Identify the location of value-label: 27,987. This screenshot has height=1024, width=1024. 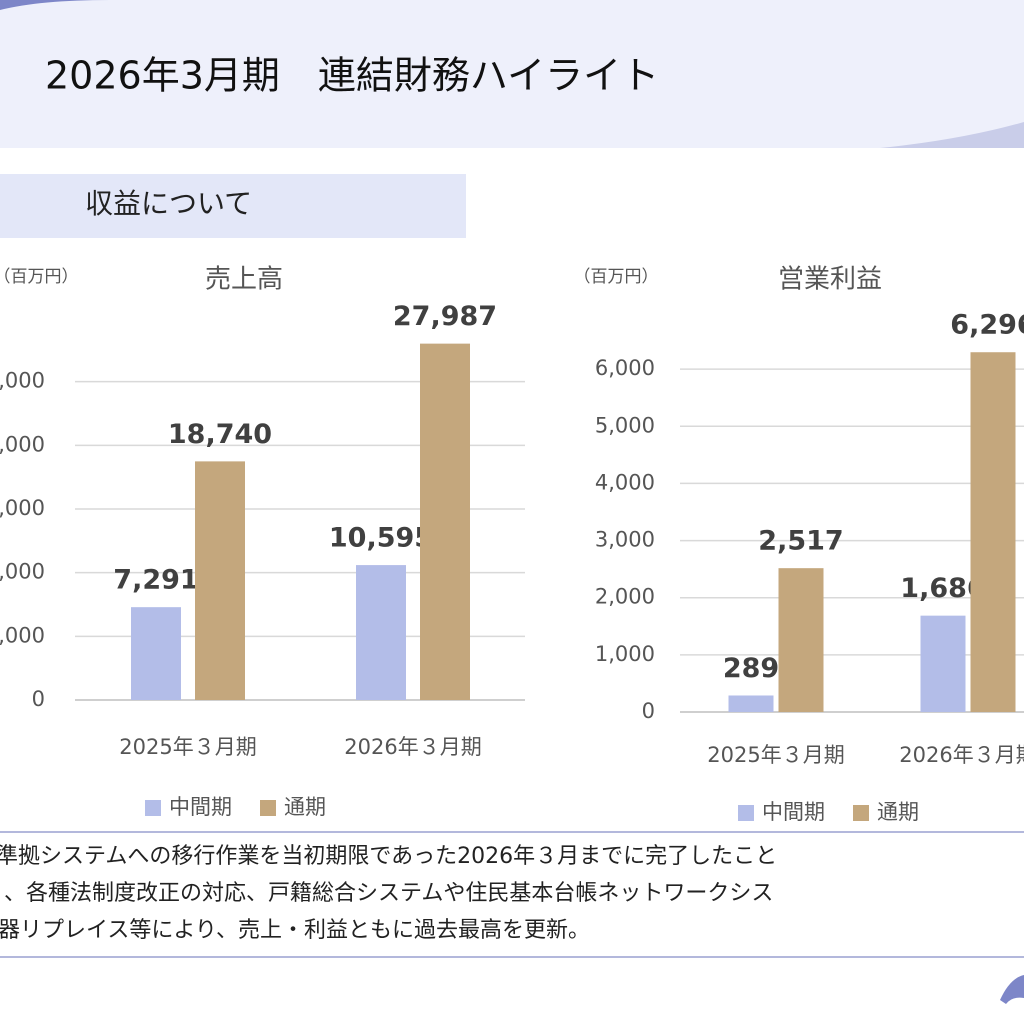
(445, 316).